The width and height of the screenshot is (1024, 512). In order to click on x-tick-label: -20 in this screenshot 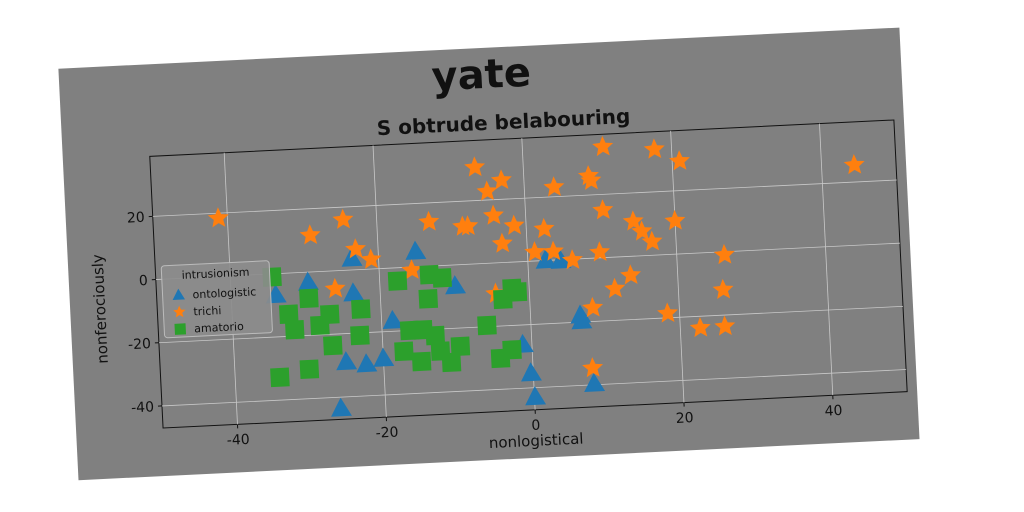, I will do `click(387, 433)`.